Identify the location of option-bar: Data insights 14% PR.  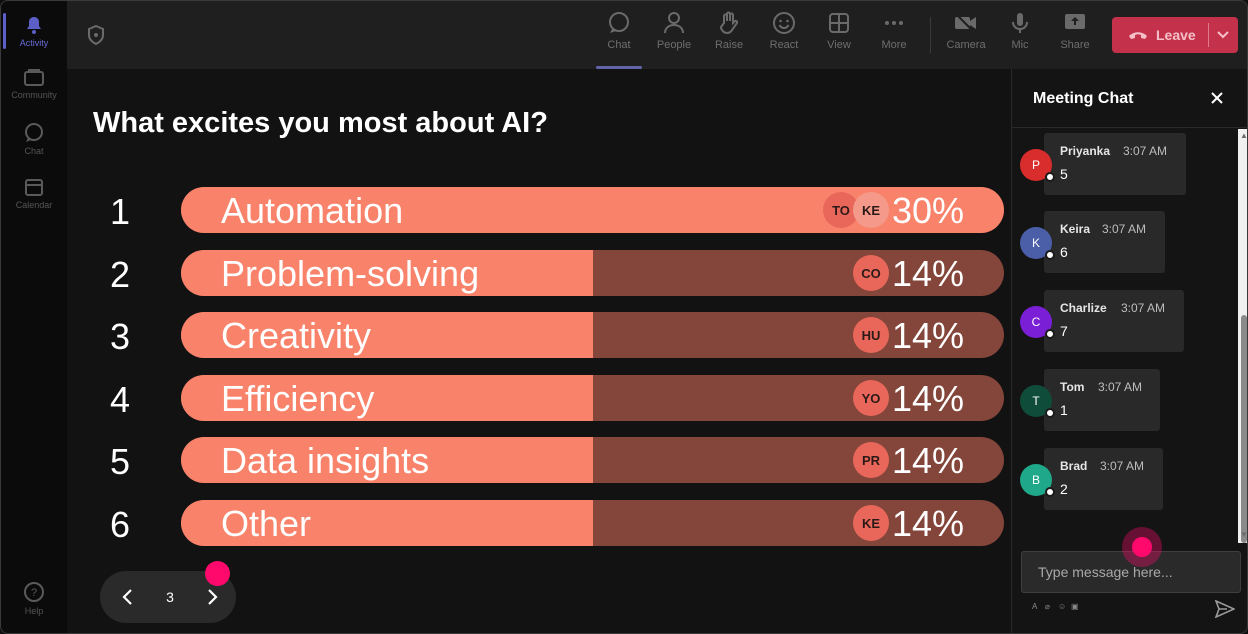
(592, 460).